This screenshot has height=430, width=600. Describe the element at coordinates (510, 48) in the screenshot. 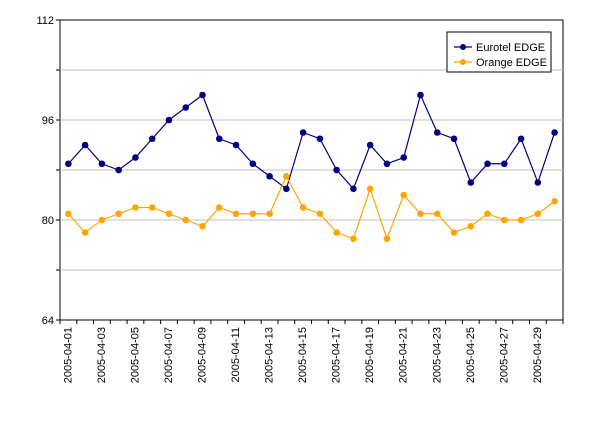

I see `legend-label-eurotel: Eurotel EDGE` at that location.